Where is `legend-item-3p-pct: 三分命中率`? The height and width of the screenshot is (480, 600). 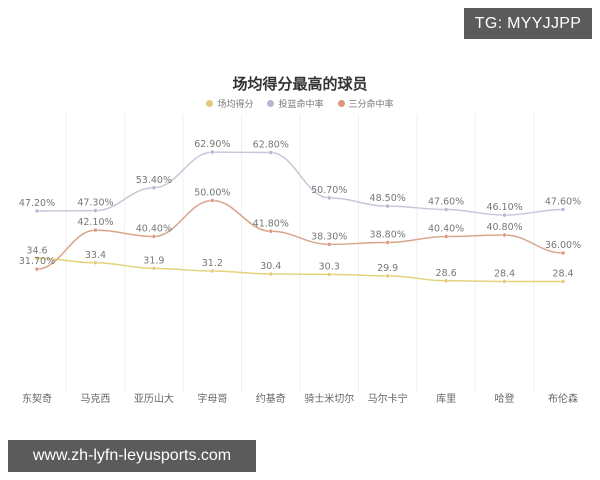
legend-item-3p-pct: 三分命中率 is located at coordinates (365, 103).